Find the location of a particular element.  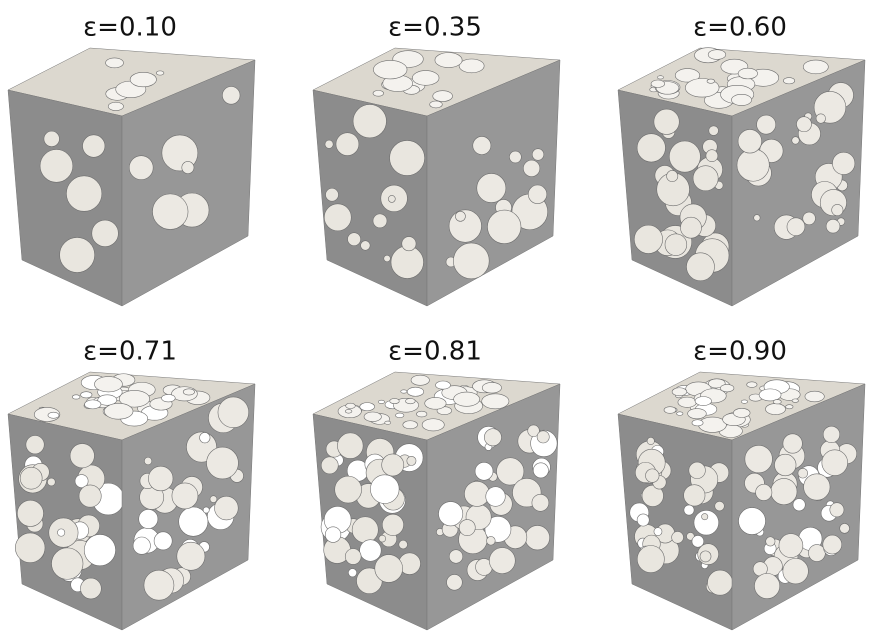

cube-face is located at coordinates (65, 198).